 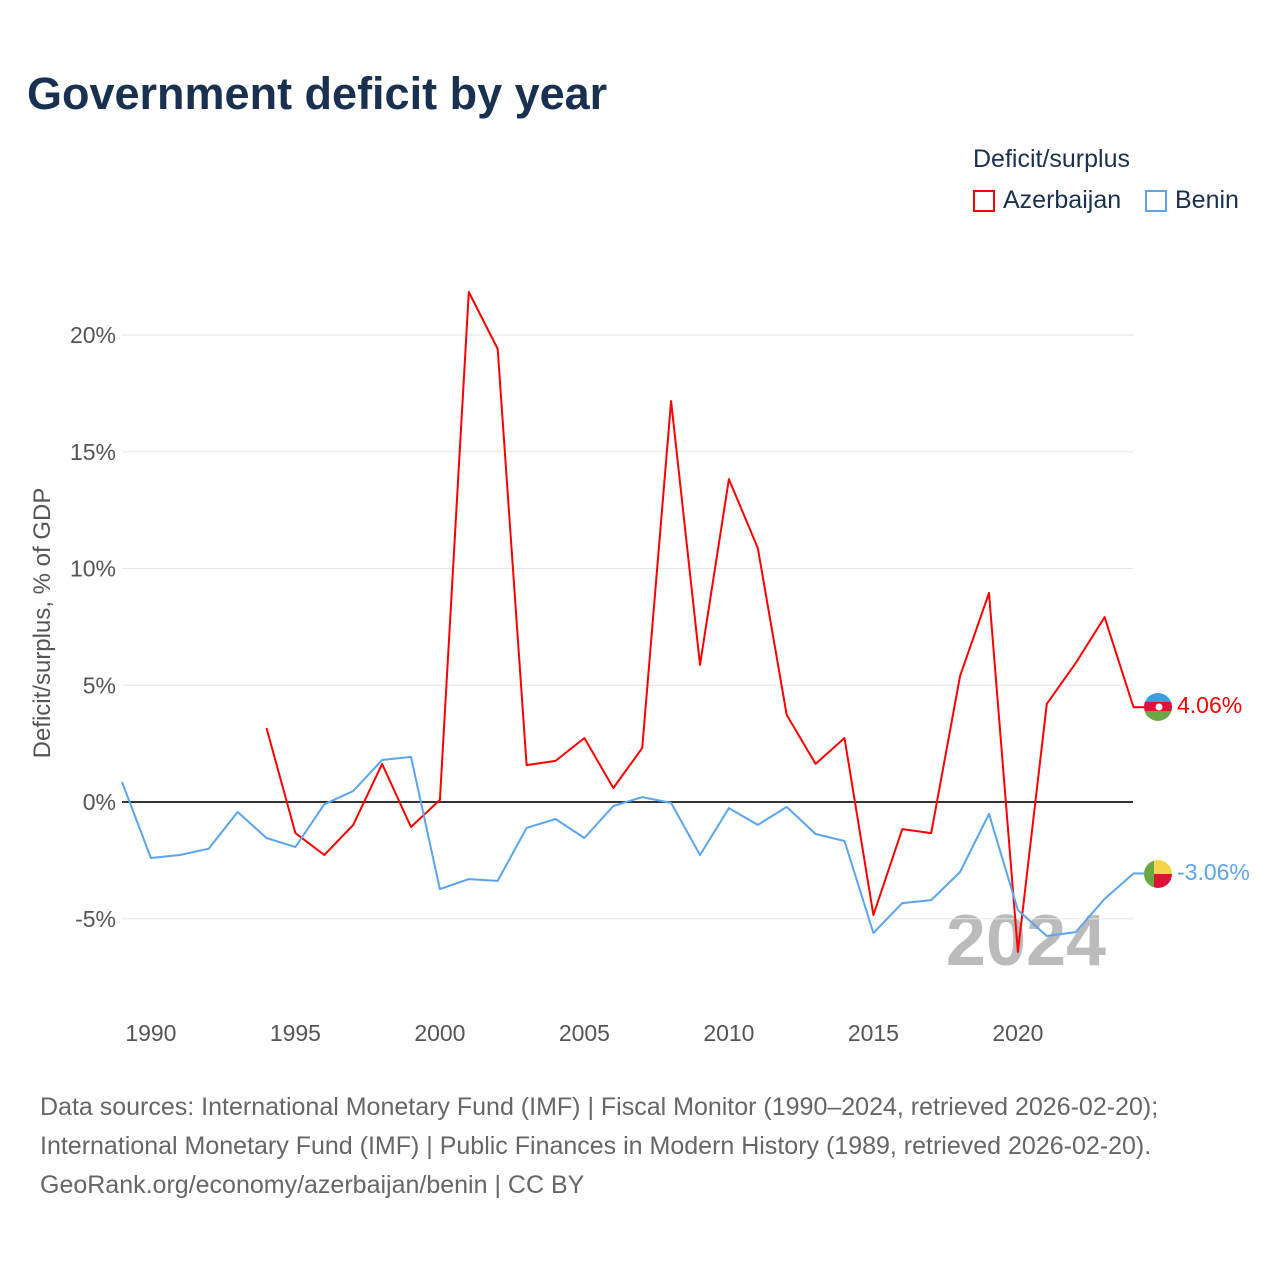 I want to click on legend-label: Benin, so click(x=1207, y=200).